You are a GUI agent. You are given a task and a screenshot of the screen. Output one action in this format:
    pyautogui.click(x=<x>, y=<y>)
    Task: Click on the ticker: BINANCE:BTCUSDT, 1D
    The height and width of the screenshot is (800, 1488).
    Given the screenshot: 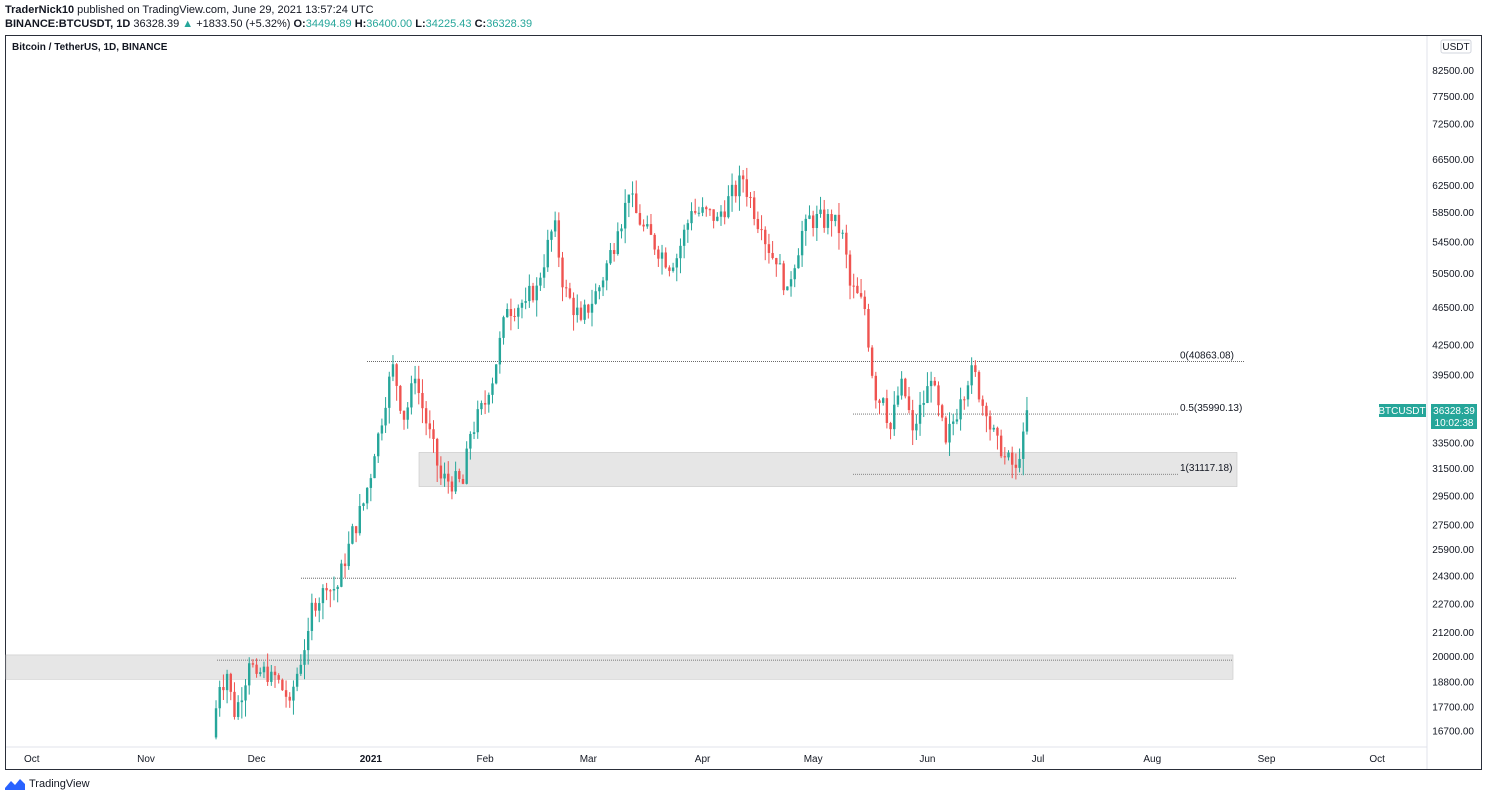 What is the action you would take?
    pyautogui.click(x=68, y=24)
    